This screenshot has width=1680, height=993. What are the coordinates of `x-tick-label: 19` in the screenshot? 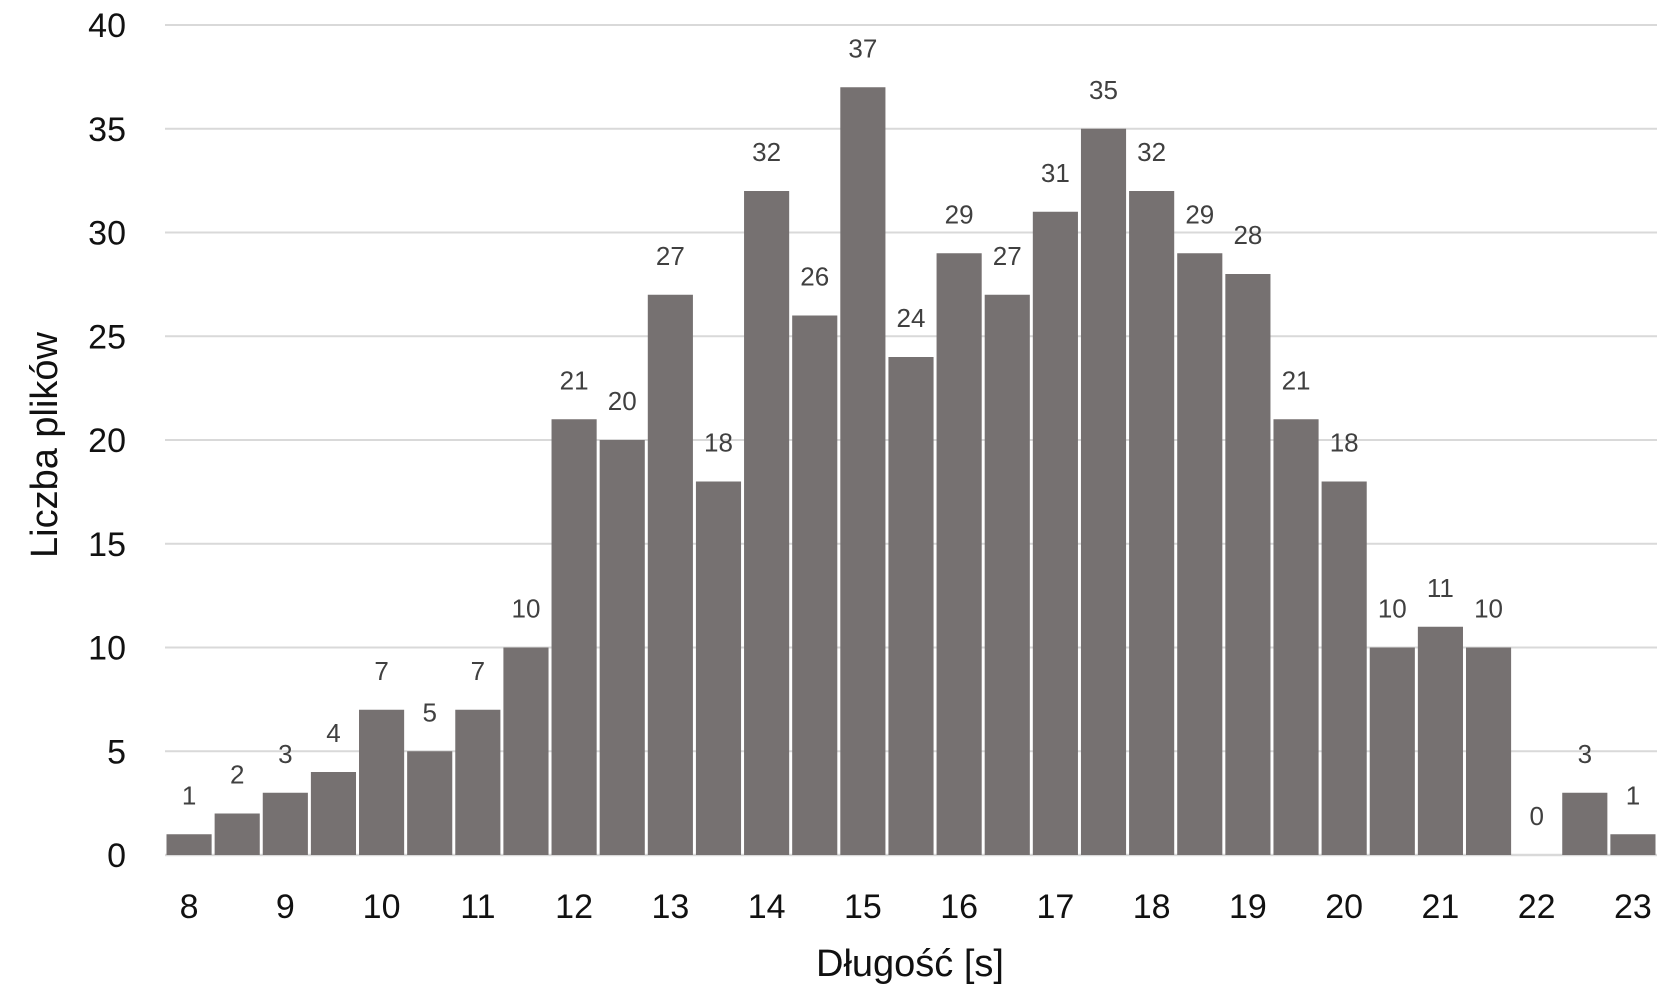 It's located at (1248, 907).